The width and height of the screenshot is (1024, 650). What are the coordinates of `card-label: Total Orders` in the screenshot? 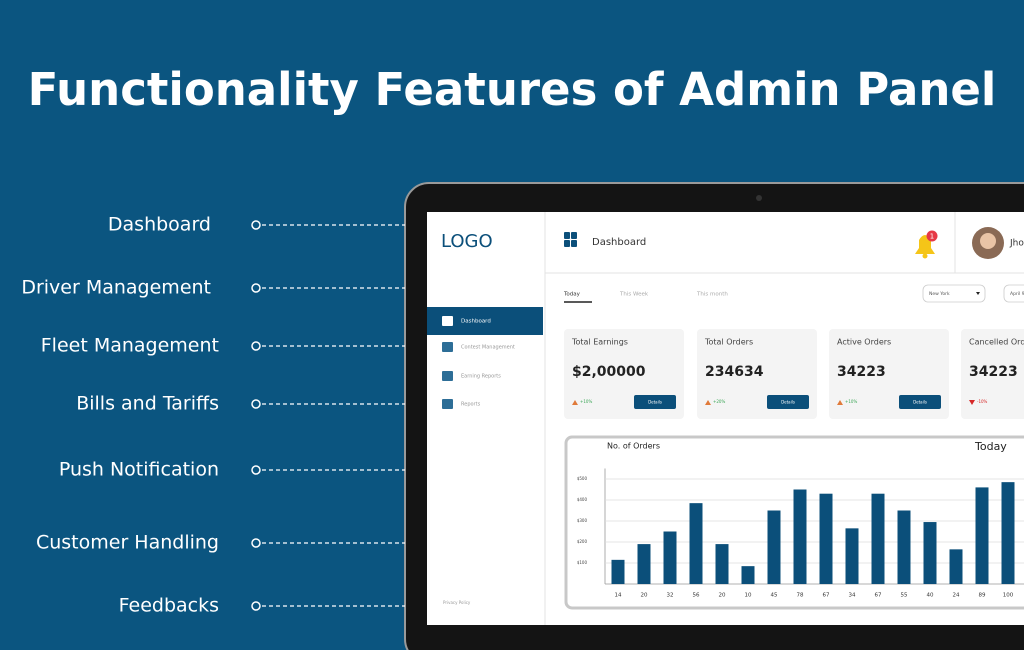 It's located at (728, 342).